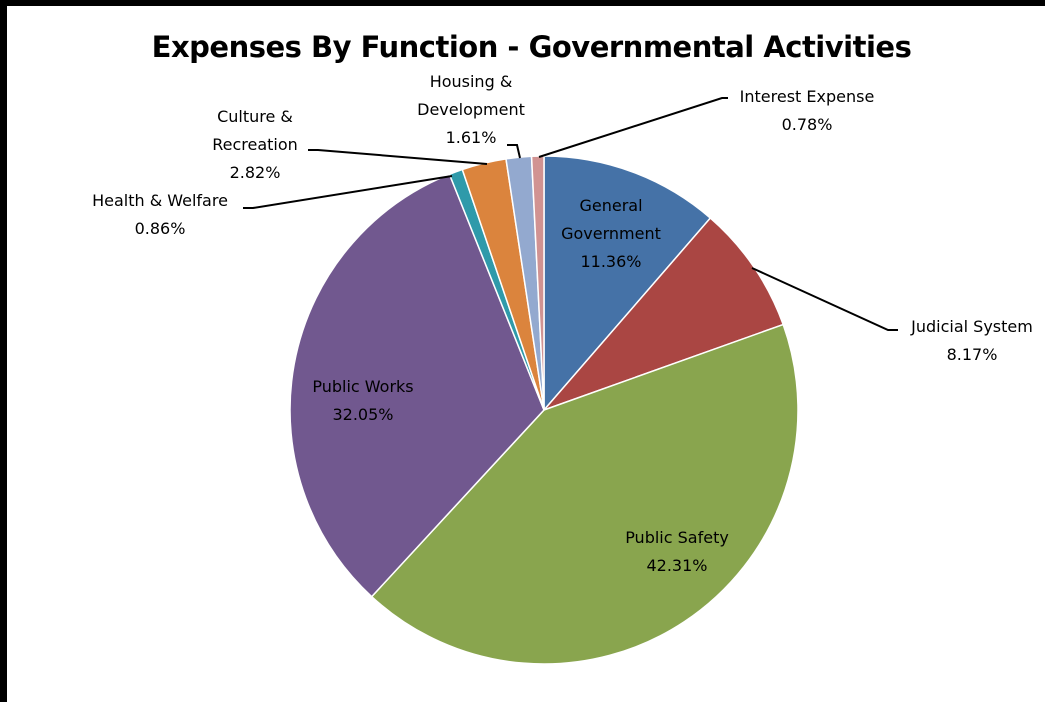 This screenshot has height=702, width=1045. What do you see at coordinates (514, 151) in the screenshot?
I see `leader-line-housing-development` at bounding box center [514, 151].